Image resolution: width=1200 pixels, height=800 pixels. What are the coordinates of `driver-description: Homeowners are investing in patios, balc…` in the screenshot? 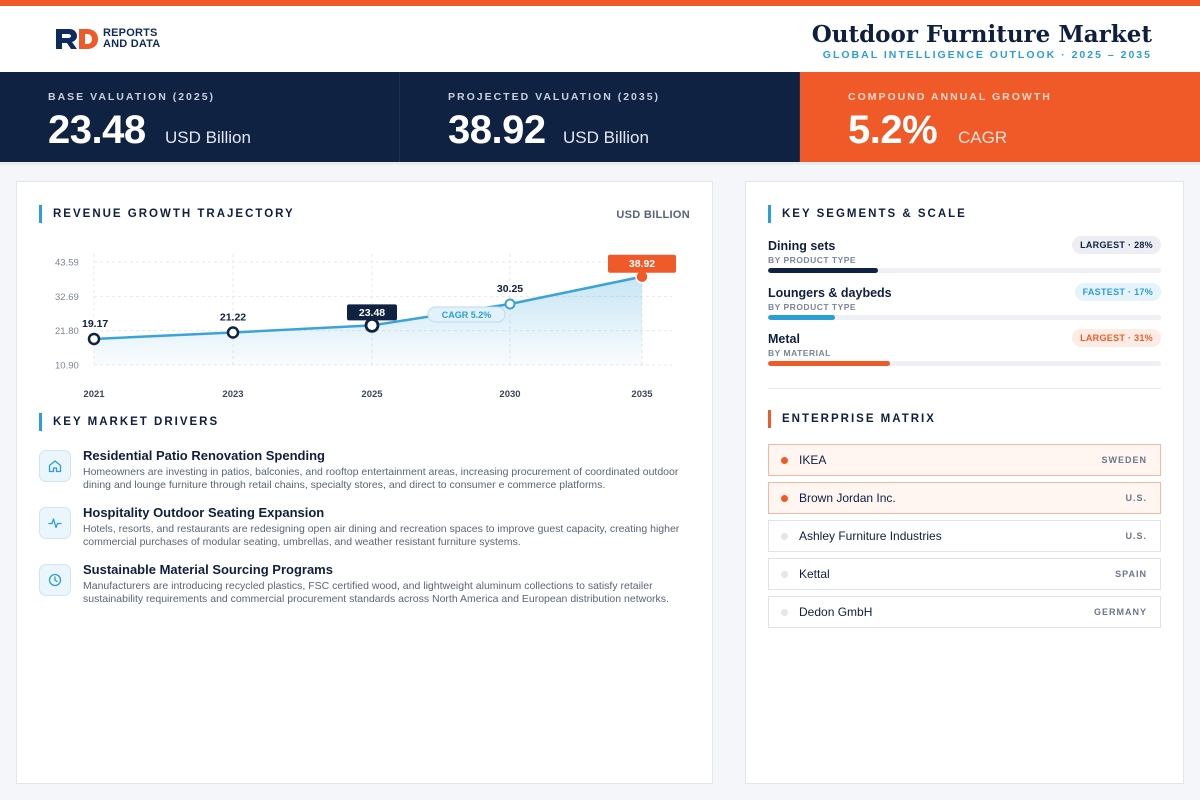 It's located at (381, 478).